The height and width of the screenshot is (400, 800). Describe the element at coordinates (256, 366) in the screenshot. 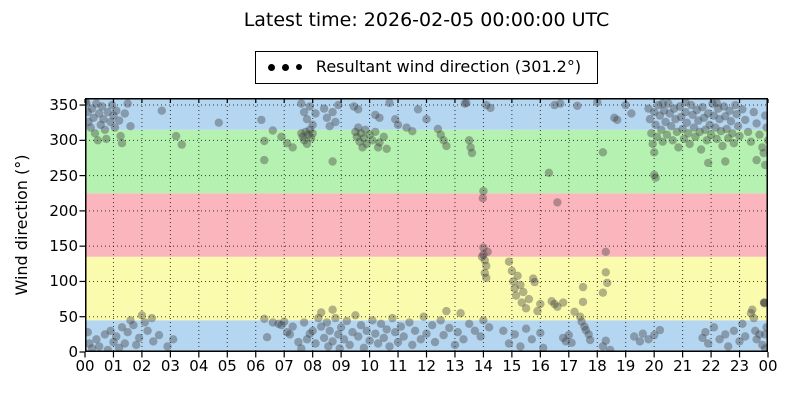

I see `x-tick-label: 06` at that location.